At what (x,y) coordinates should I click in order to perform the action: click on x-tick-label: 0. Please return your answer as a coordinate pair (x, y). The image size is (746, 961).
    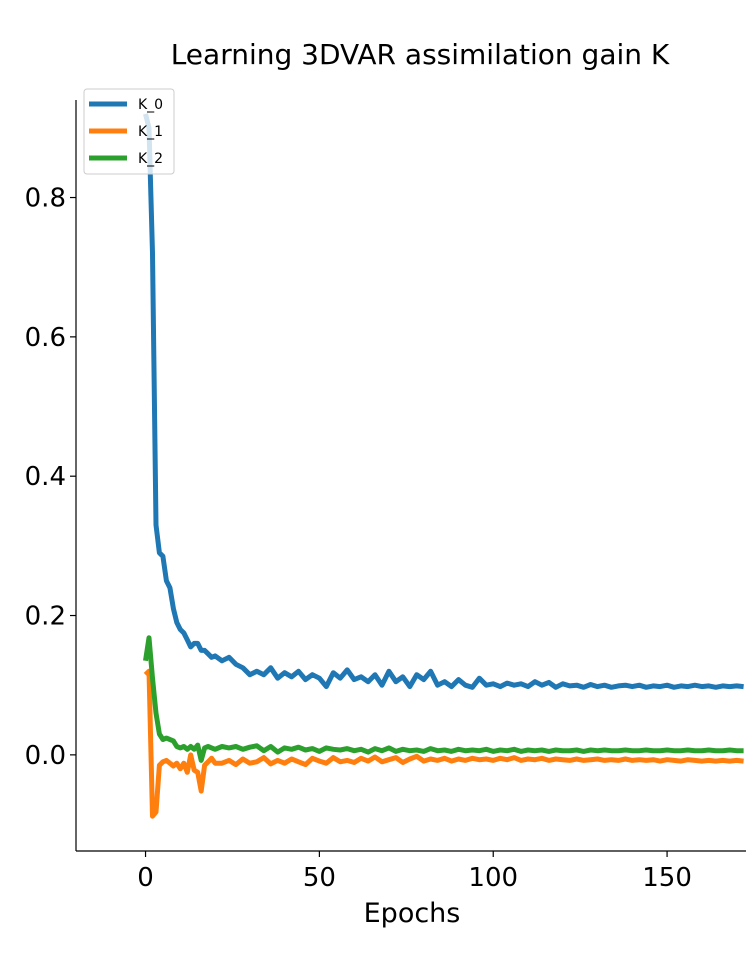
    Looking at the image, I should click on (145, 878).